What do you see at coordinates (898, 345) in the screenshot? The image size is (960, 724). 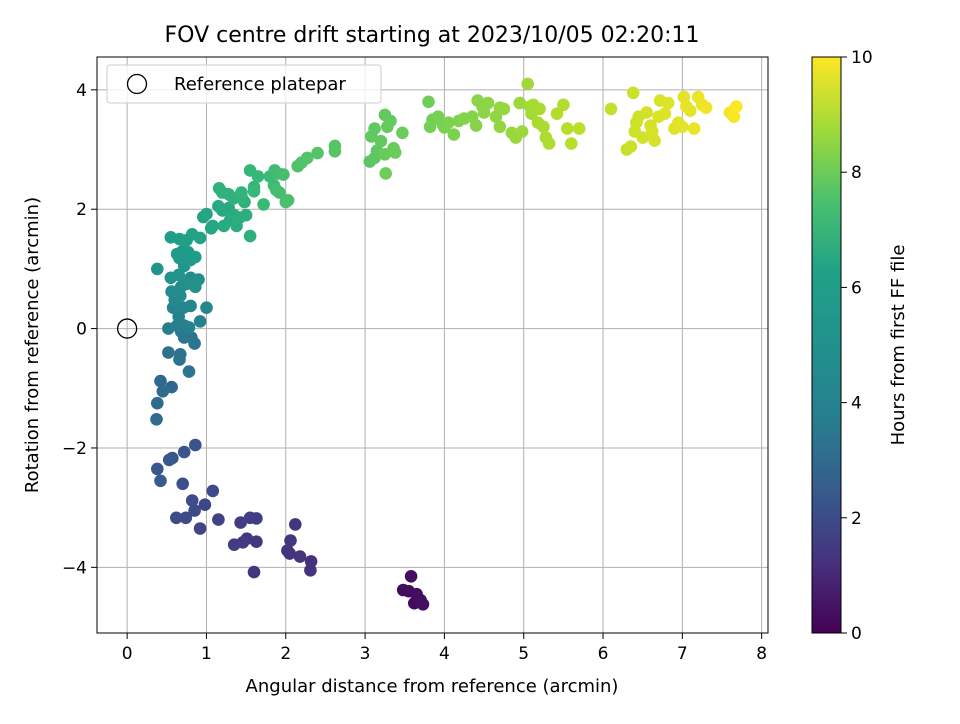 I see `colorbar-label: Hours from first FF file` at bounding box center [898, 345].